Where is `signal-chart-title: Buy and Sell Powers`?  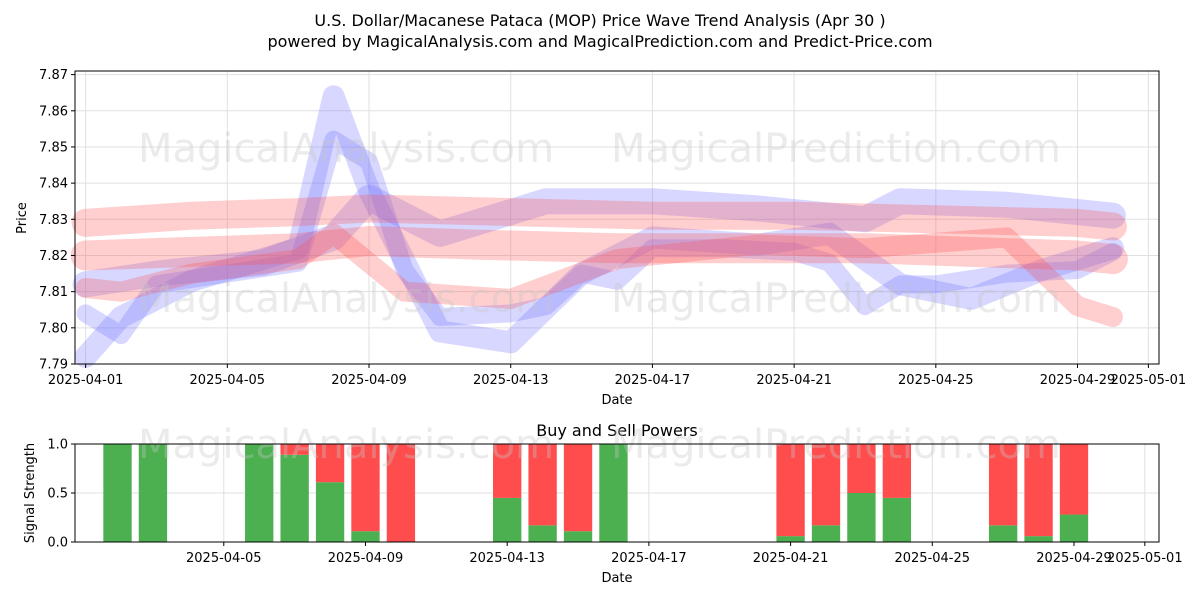 signal-chart-title: Buy and Sell Powers is located at coordinates (617, 430).